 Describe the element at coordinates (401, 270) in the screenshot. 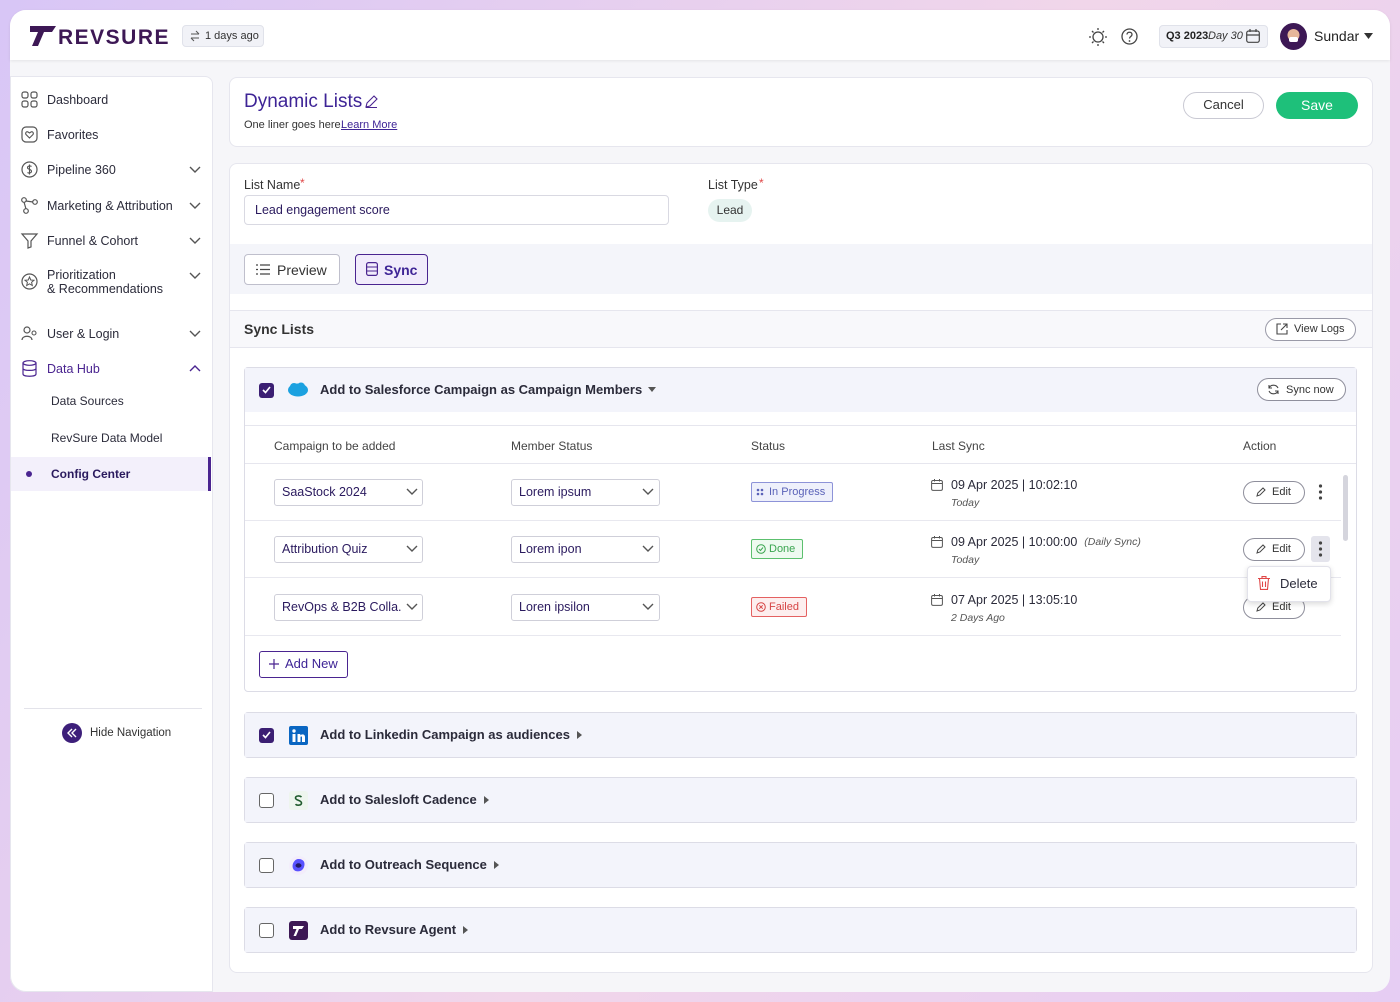

I see `tab-label: Sync` at that location.